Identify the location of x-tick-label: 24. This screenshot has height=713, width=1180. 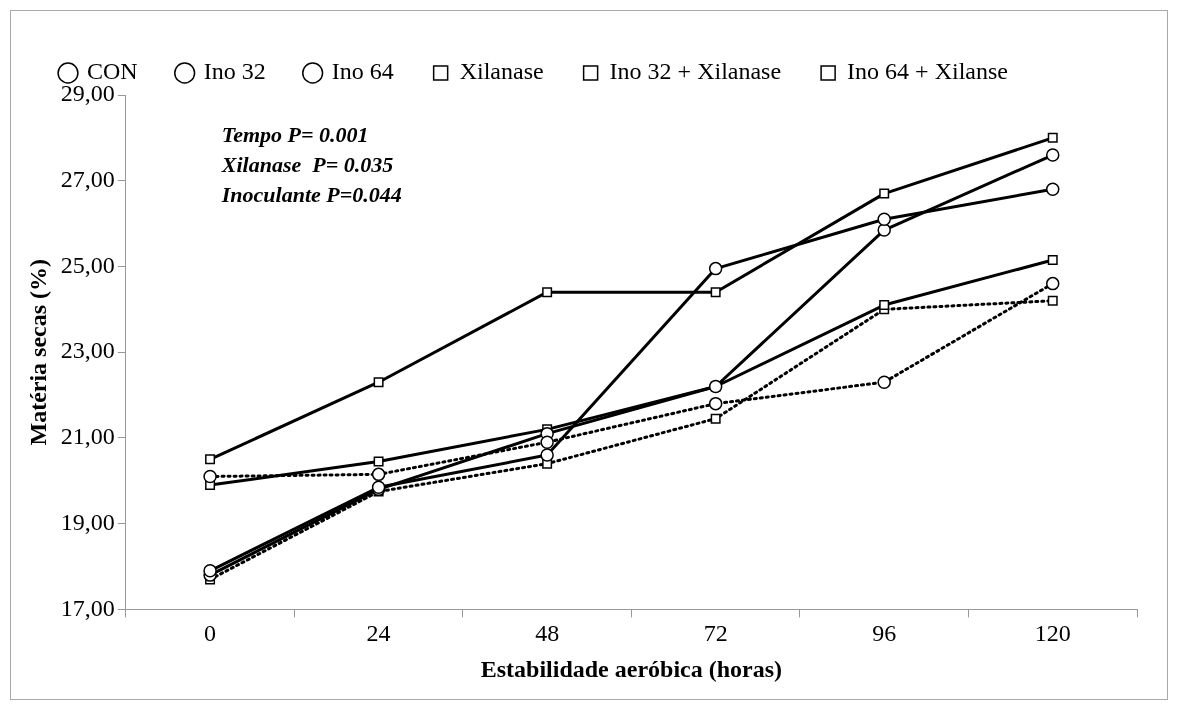
(378, 633).